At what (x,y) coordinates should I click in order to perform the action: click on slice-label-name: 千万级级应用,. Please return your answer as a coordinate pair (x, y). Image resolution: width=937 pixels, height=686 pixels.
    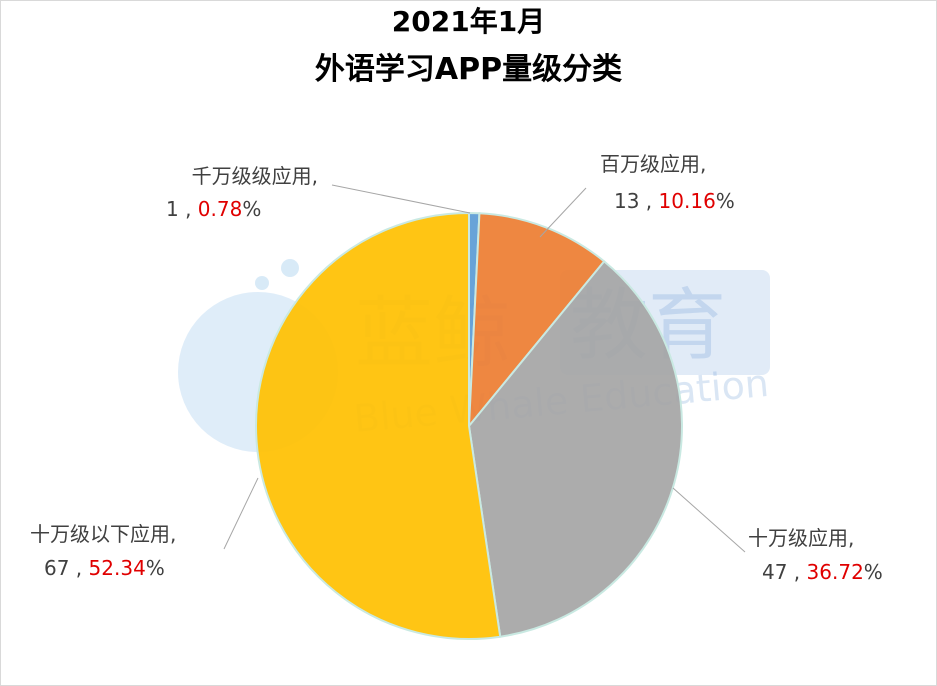
    Looking at the image, I should click on (255, 176).